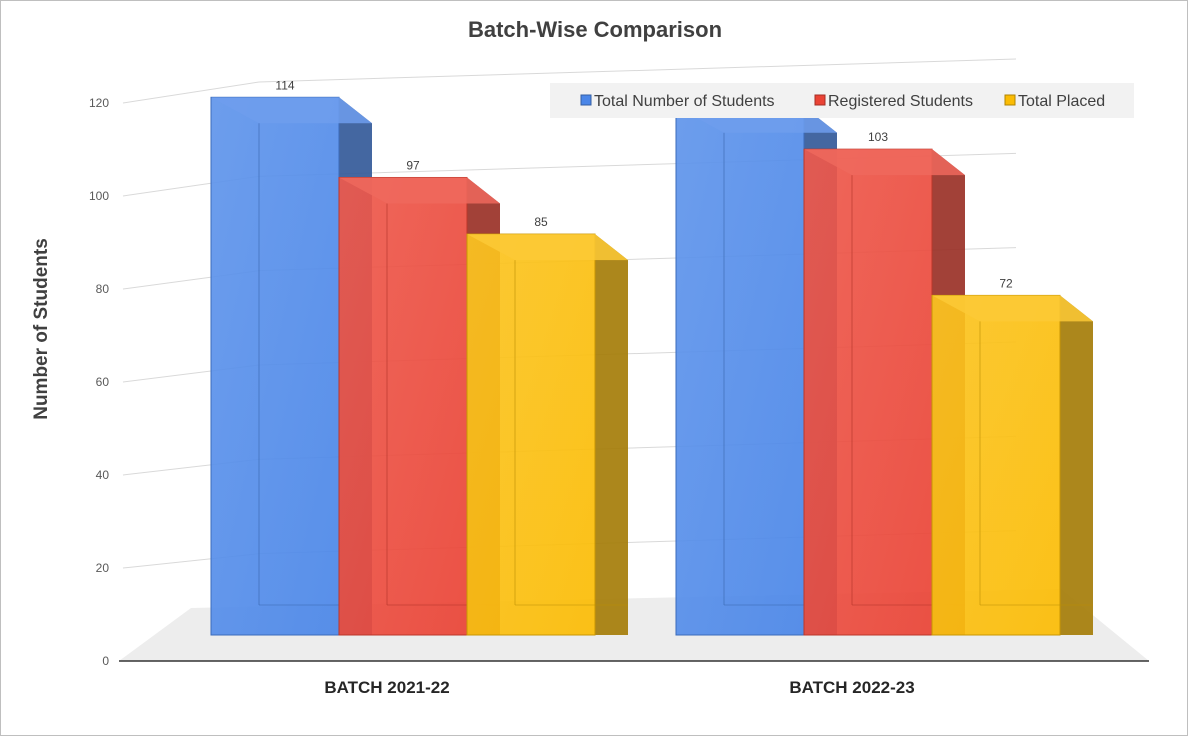 The height and width of the screenshot is (737, 1188). I want to click on data-label: 72, so click(1006, 283).